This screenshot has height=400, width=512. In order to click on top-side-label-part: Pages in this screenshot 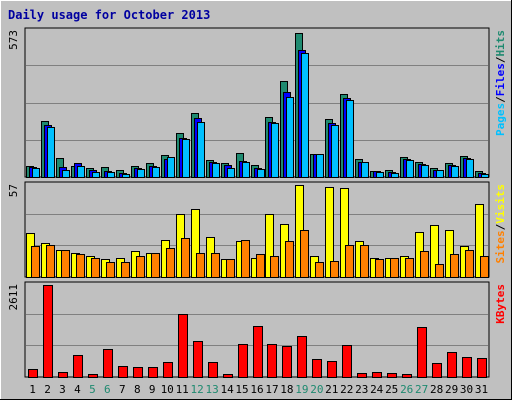, I will do `click(500, 119)`.